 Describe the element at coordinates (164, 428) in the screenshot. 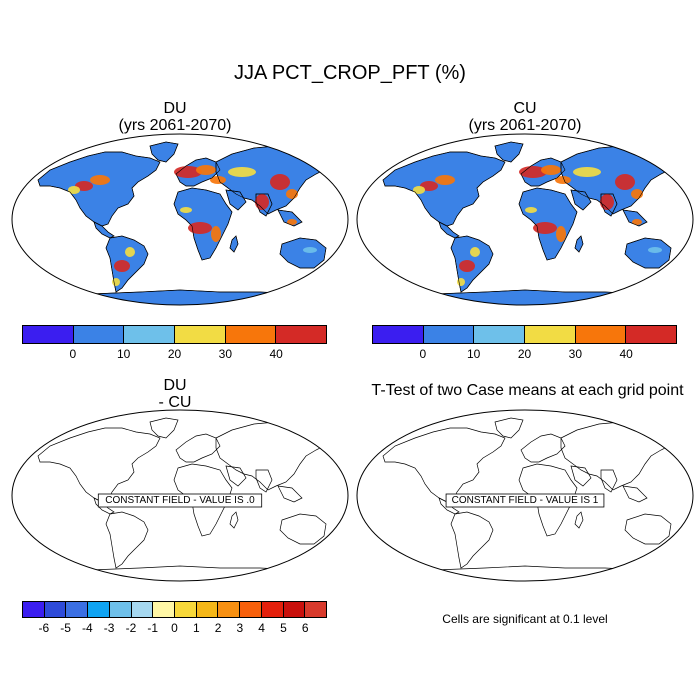

I see `land-greenland` at that location.